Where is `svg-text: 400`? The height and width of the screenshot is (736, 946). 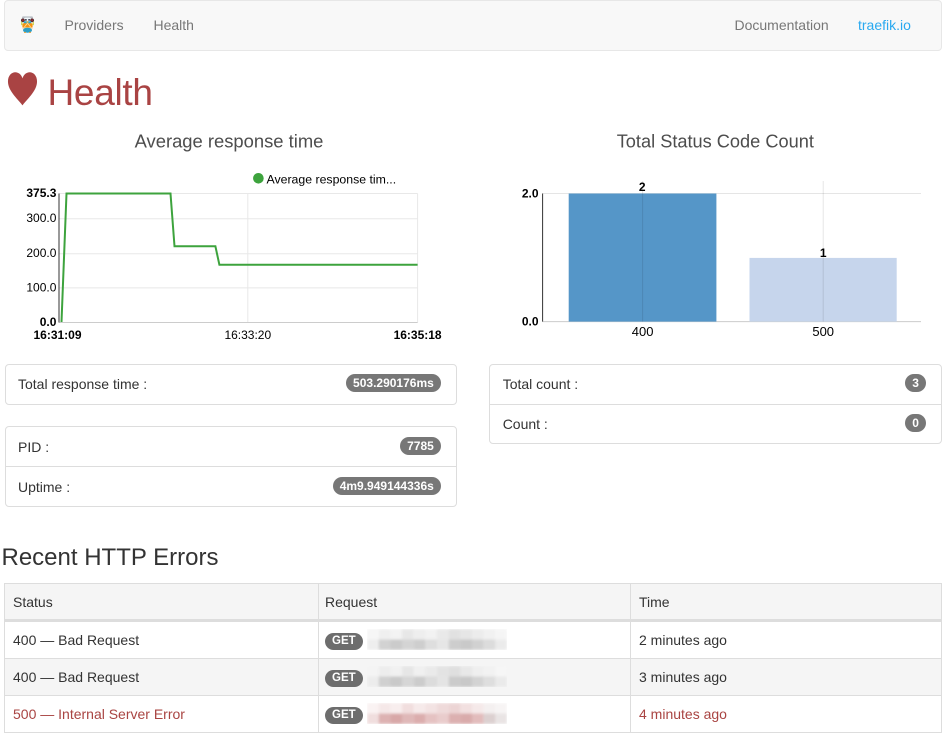
svg-text: 400 is located at coordinates (643, 331).